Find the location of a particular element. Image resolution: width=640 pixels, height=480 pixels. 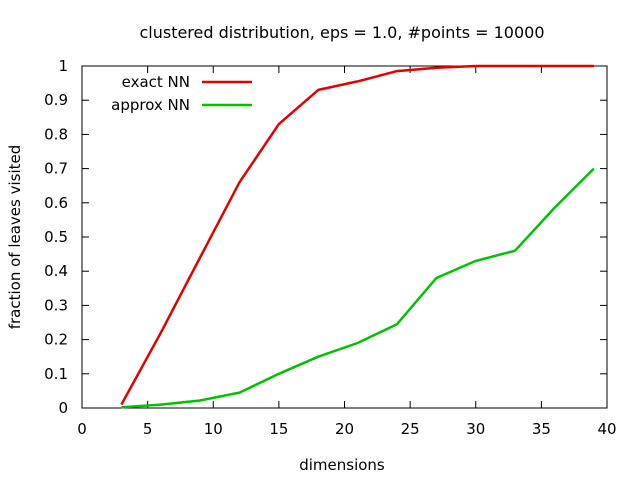

y-tick-label: 0.4 is located at coordinates (56, 271).